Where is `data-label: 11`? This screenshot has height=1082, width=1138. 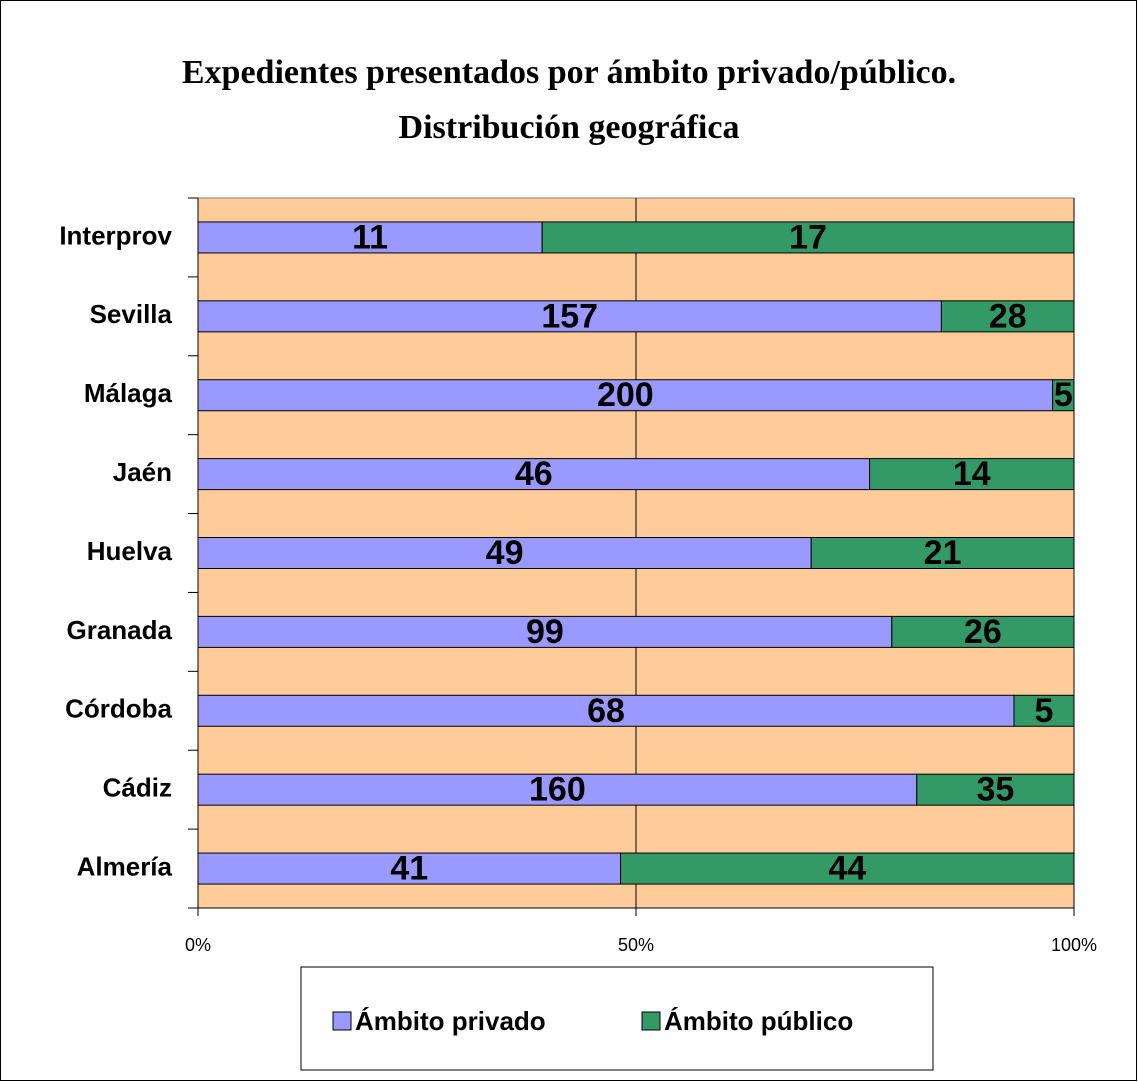 data-label: 11 is located at coordinates (370, 237).